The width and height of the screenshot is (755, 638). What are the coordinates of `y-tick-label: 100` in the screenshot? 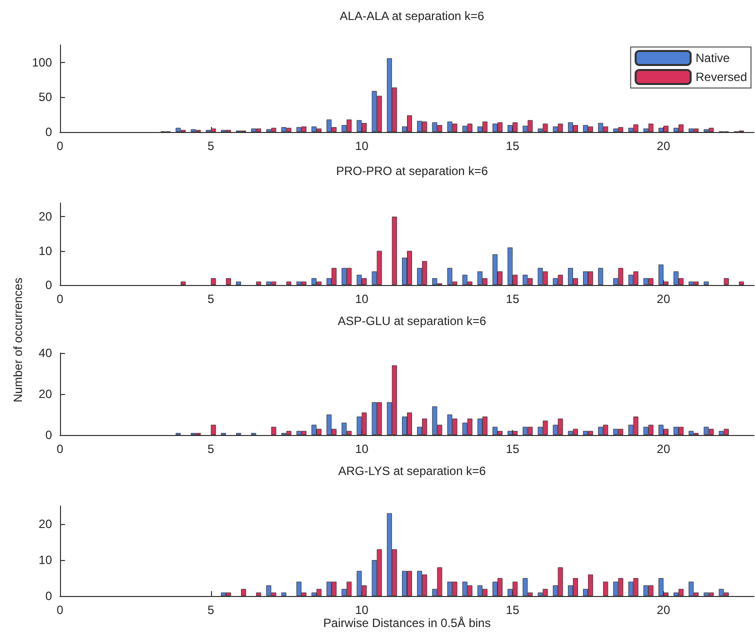 It's located at (42, 62).